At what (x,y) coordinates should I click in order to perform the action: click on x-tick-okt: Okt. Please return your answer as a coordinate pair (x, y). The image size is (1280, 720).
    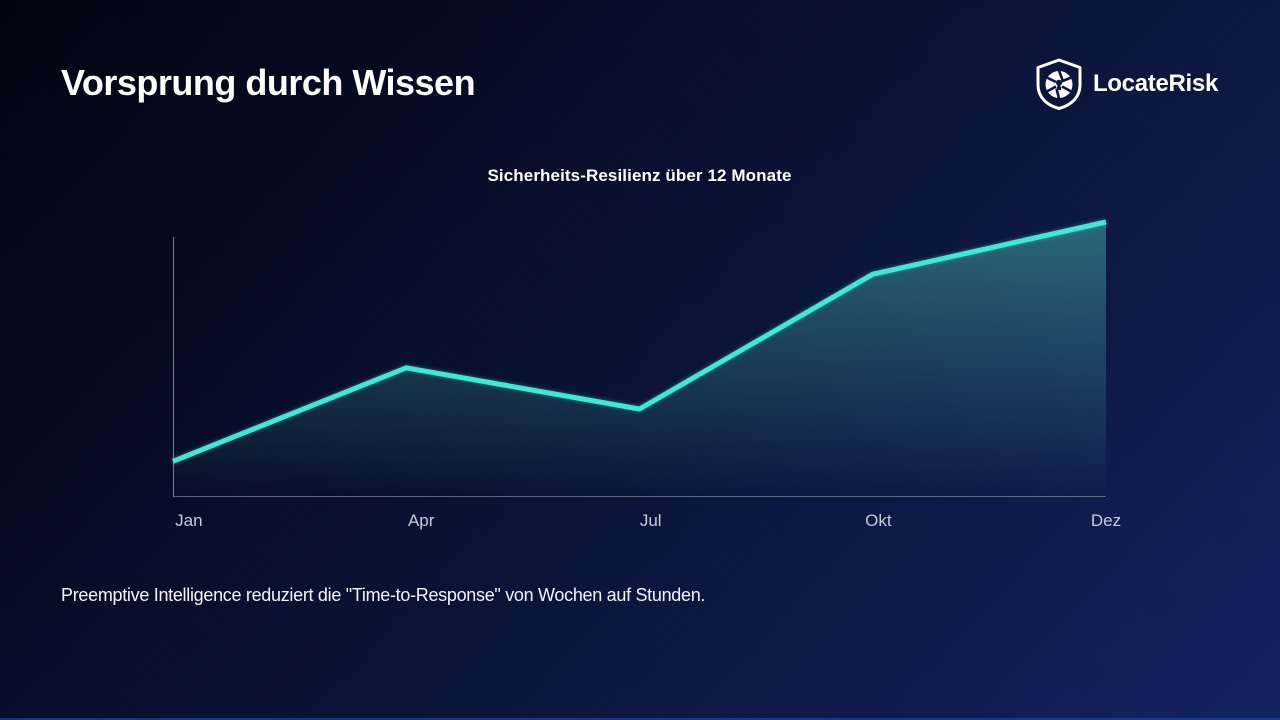
    Looking at the image, I should click on (878, 520).